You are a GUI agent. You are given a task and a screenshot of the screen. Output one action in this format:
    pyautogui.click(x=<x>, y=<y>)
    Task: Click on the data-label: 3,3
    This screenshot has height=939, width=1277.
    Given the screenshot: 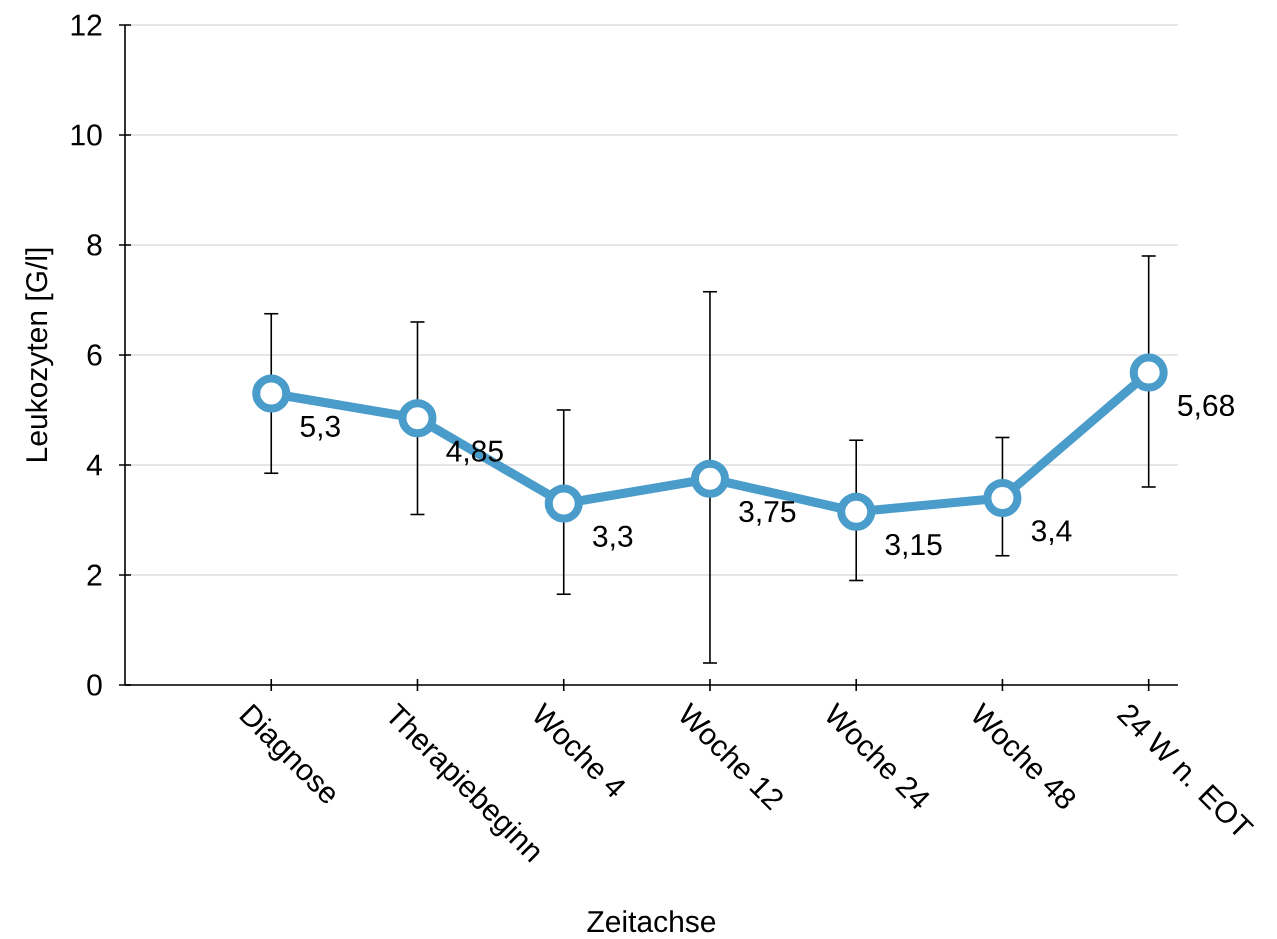 What is the action you would take?
    pyautogui.click(x=613, y=538)
    